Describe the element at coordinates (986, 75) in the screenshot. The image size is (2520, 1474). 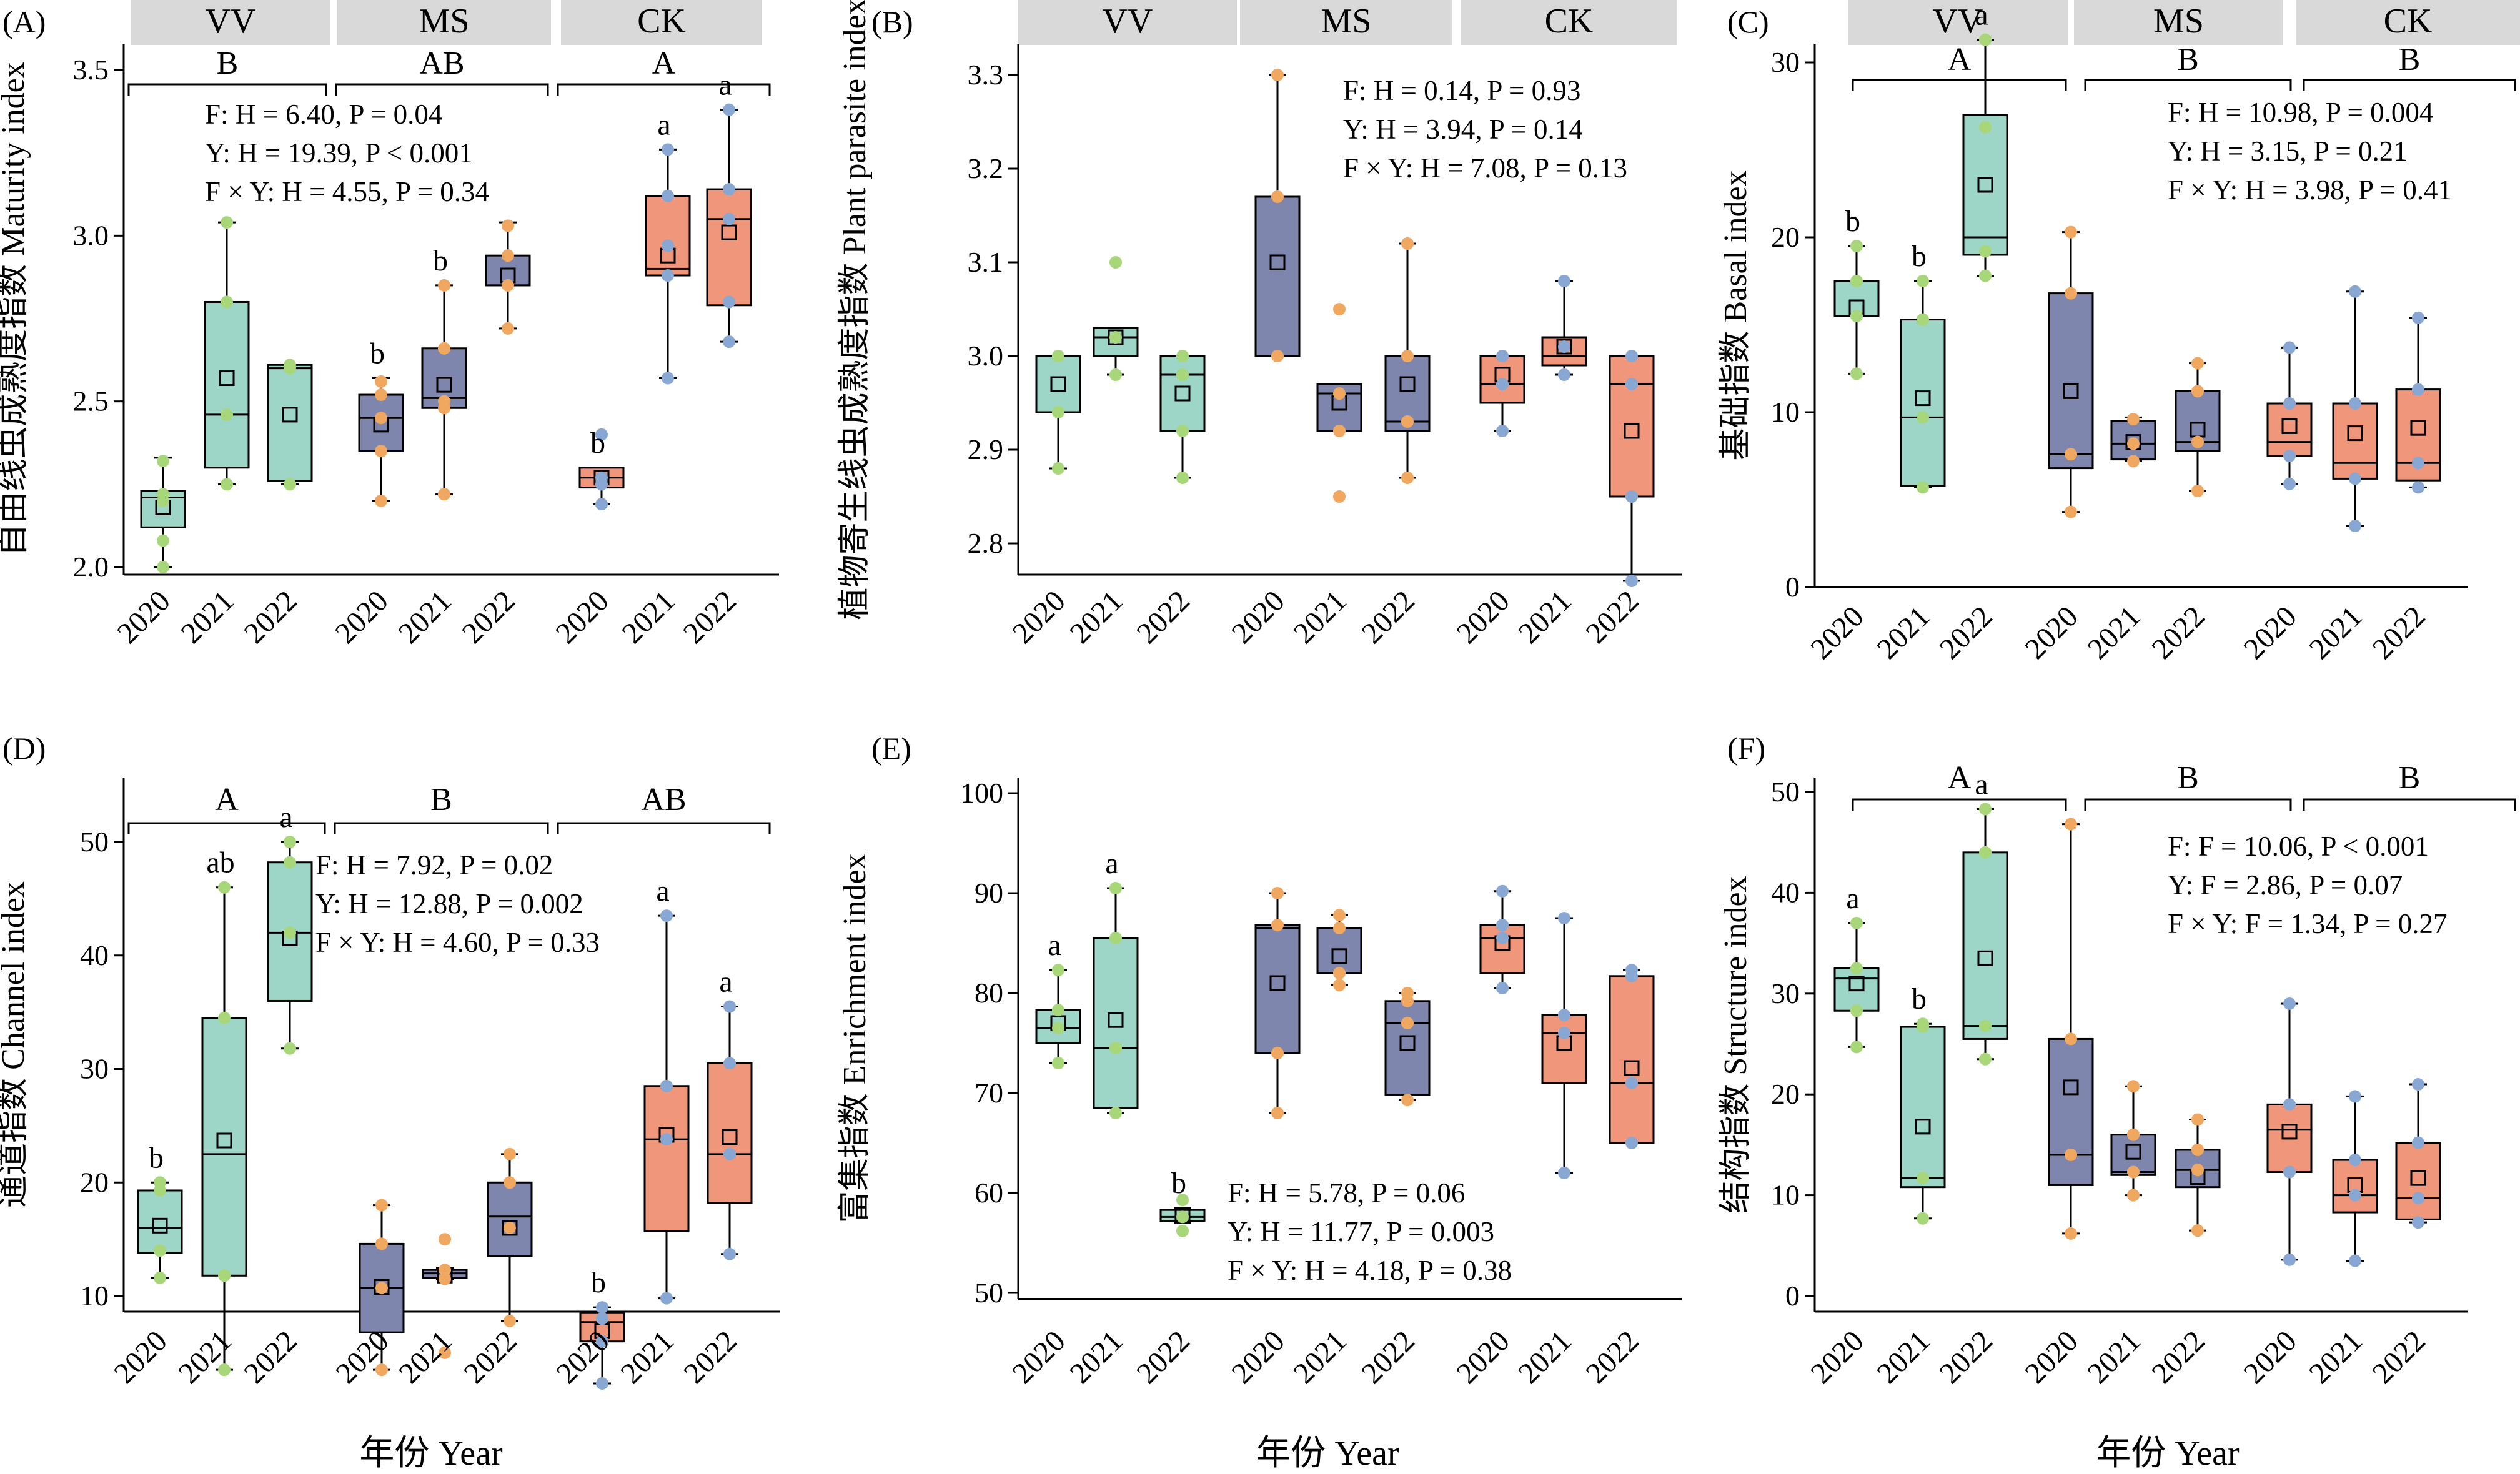
I see `y-tick-label: 3.3` at that location.